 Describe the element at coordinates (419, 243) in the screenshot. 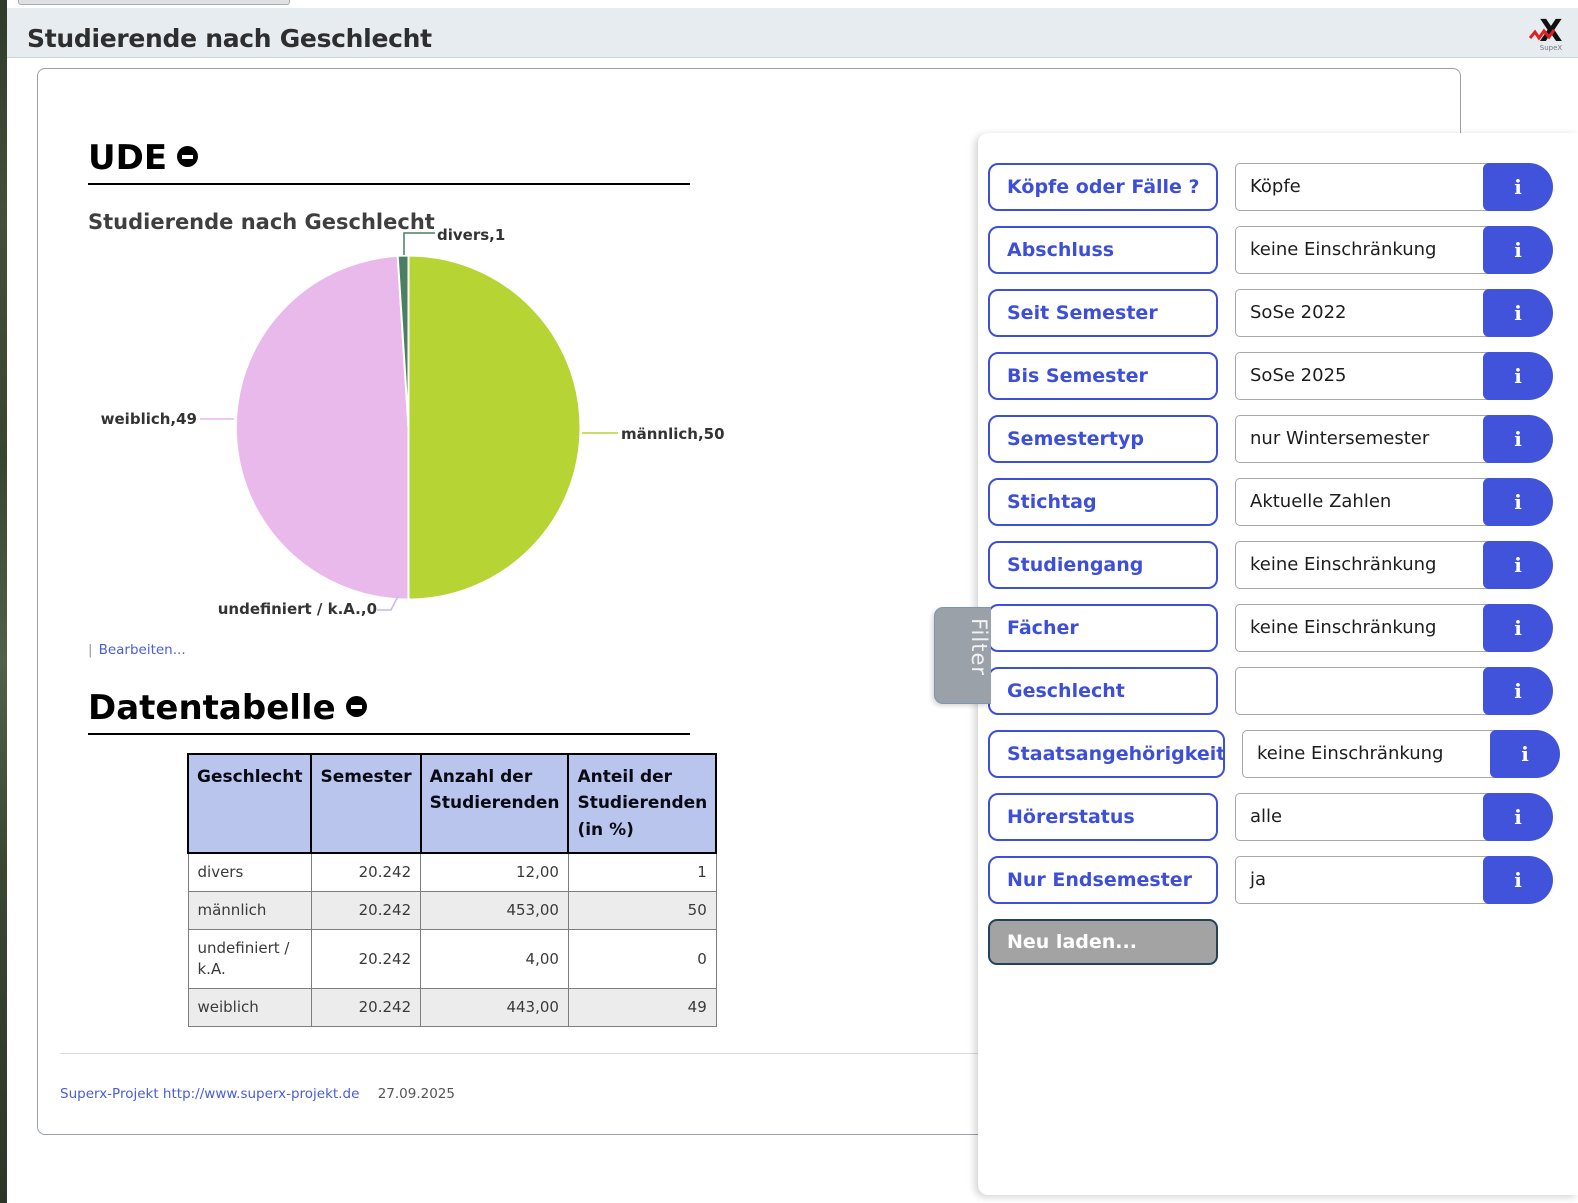

I see `connector-divers` at that location.